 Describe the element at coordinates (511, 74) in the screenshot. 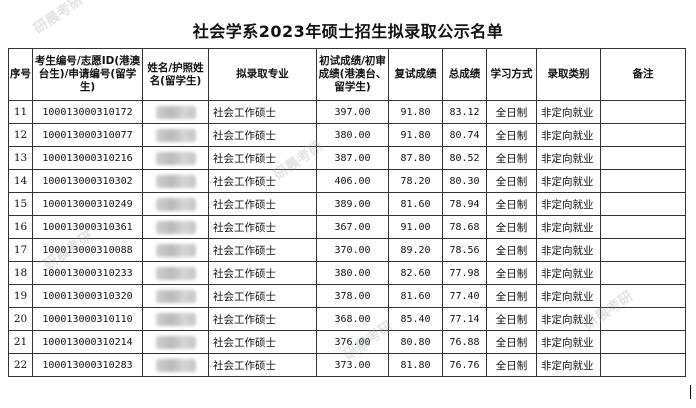

I see `header-study-mode: 学习方式` at that location.